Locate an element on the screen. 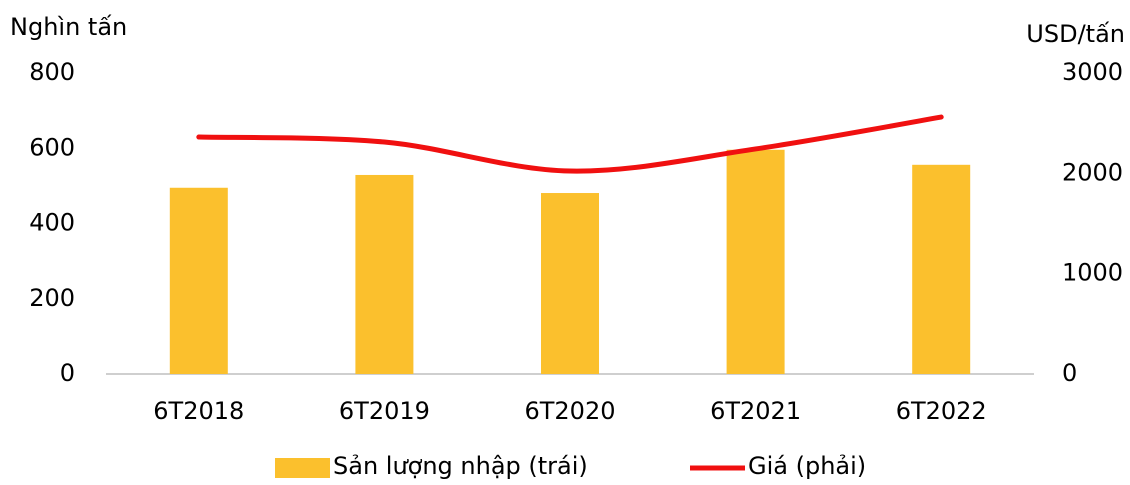 The height and width of the screenshot is (485, 1130). y-tick-label: 0 is located at coordinates (67, 373).